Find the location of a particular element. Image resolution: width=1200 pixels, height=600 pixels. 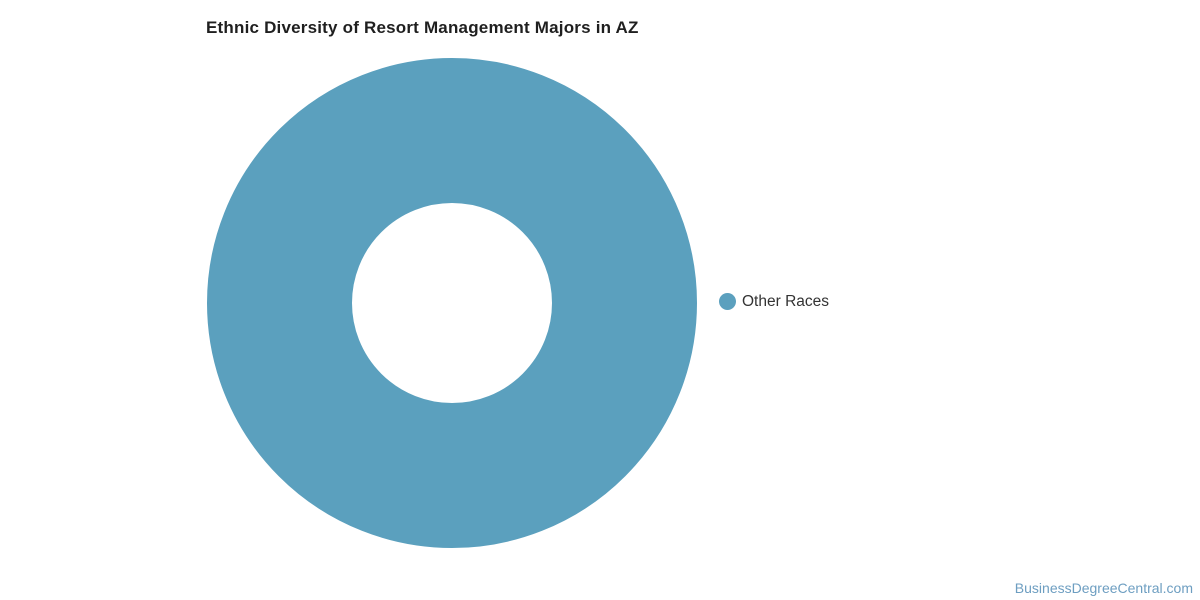

legend-label-other-races: Other Races is located at coordinates (786, 301).